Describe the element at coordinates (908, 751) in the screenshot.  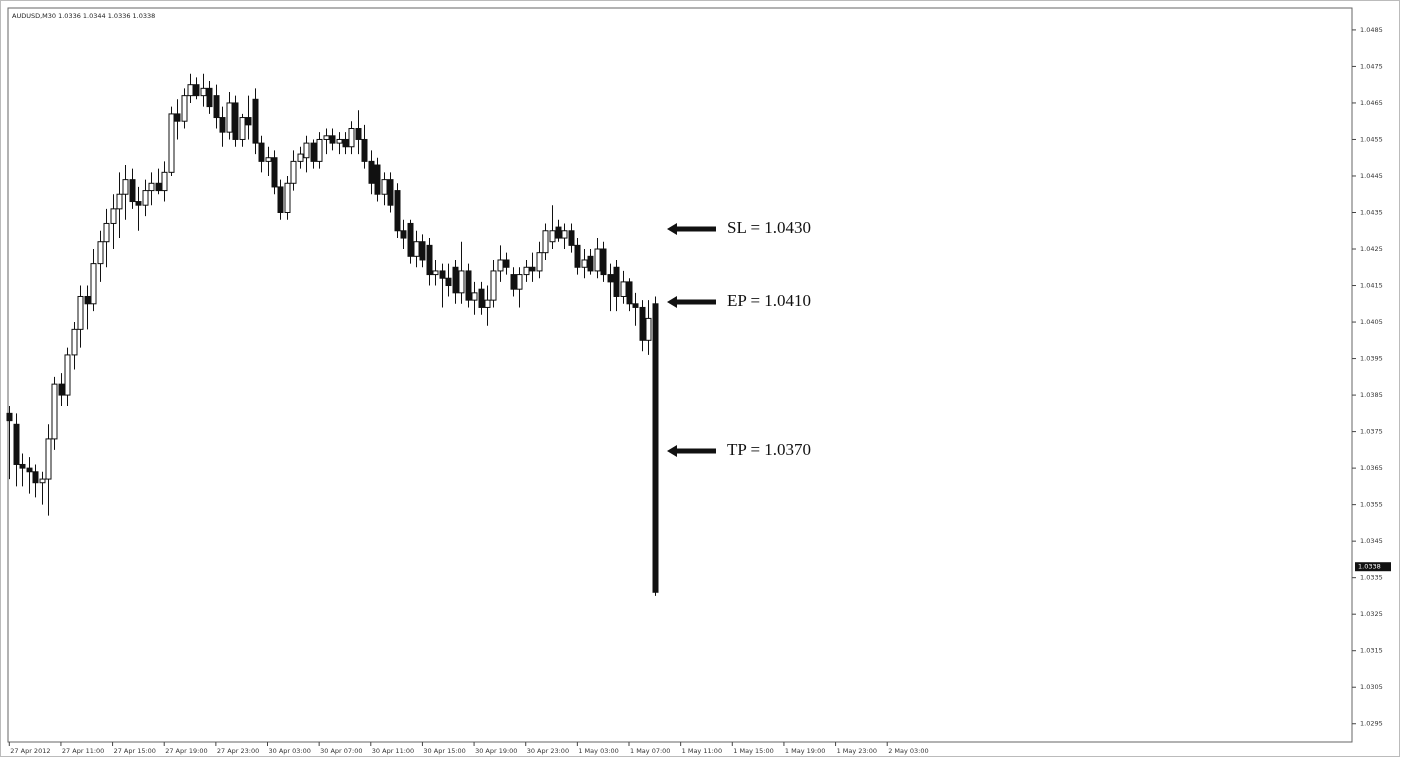
I see `x-tick-label: 2 May 03:00` at that location.